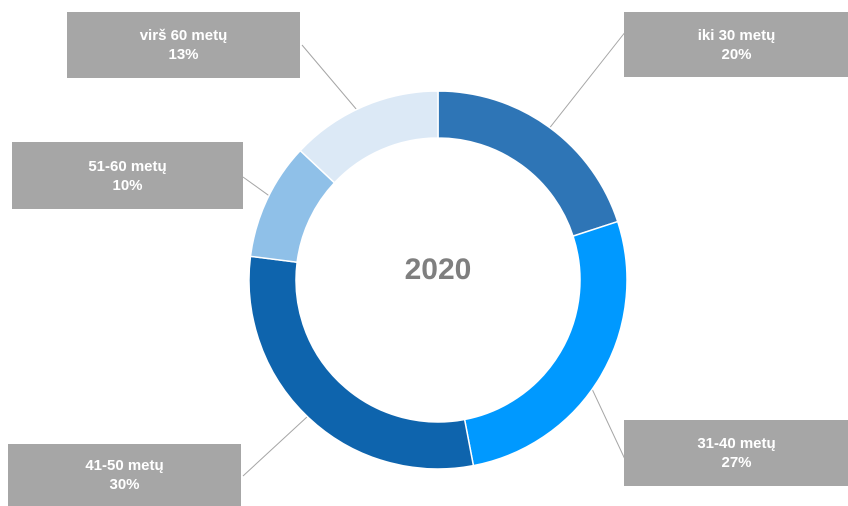  I want to click on leader-line, so click(580, 88).